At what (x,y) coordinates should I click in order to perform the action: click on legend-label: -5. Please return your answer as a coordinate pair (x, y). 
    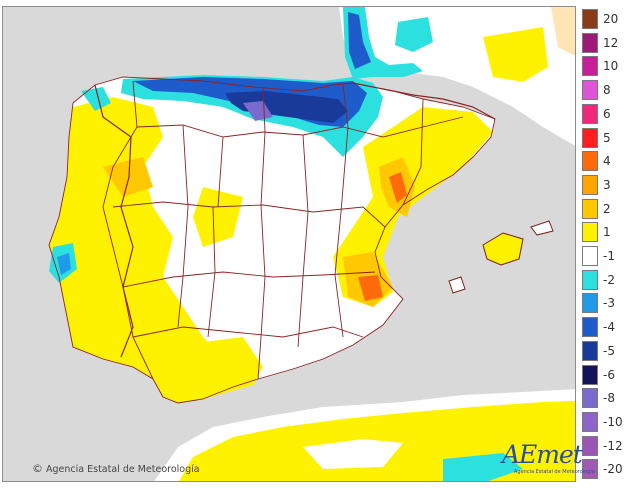
    Looking at the image, I should click on (609, 350).